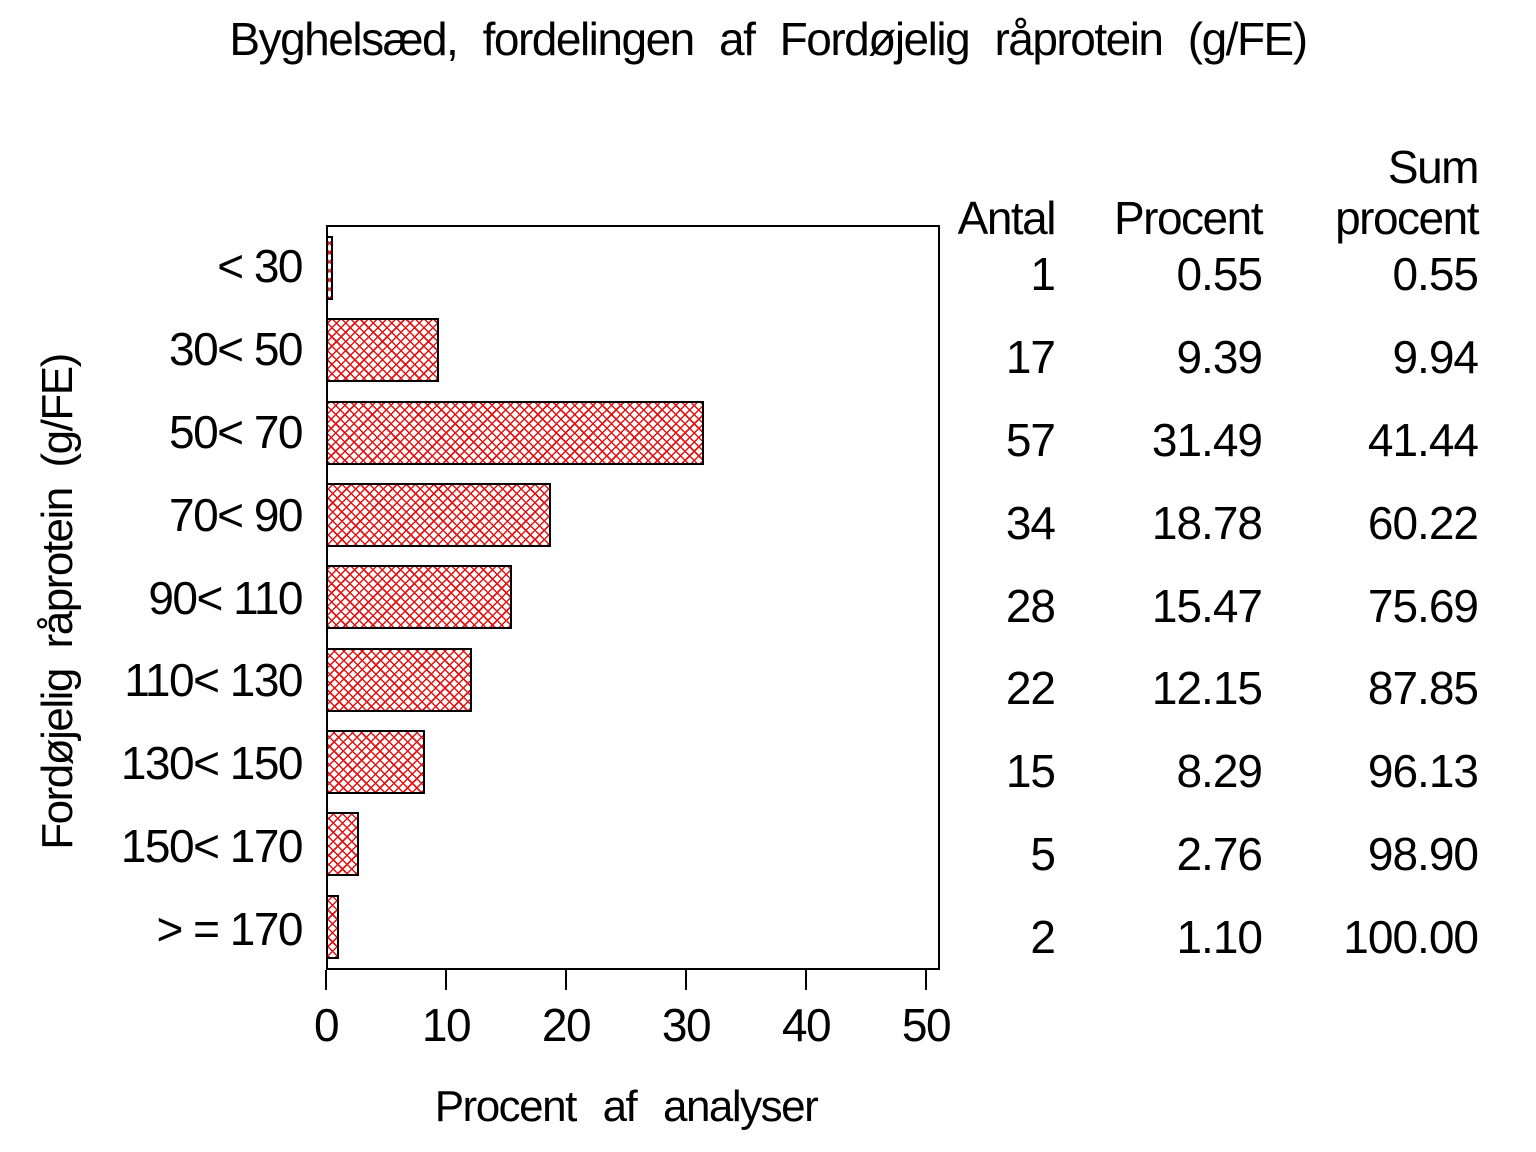  I want to click on x-tick-label: 0, so click(326, 1025).